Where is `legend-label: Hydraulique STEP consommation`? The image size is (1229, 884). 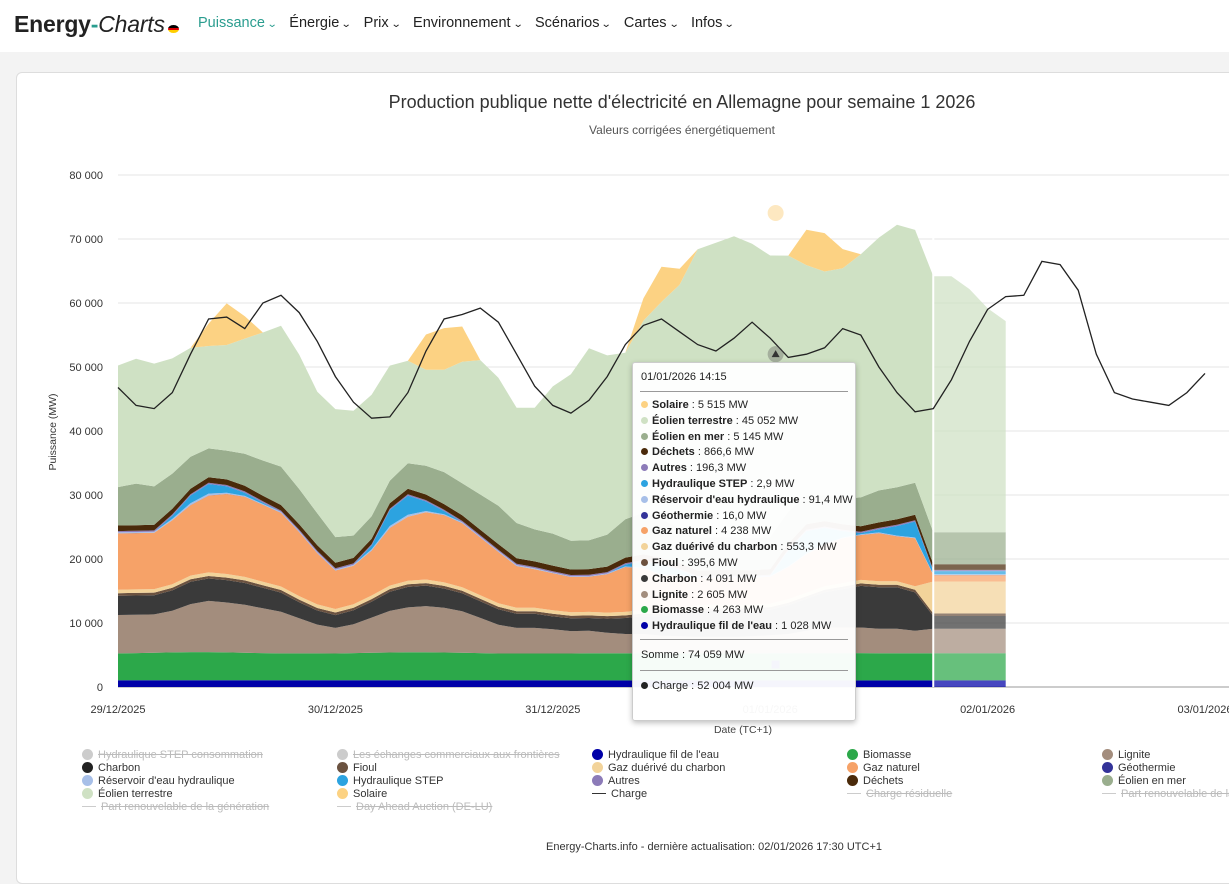 legend-label: Hydraulique STEP consommation is located at coordinates (180, 755).